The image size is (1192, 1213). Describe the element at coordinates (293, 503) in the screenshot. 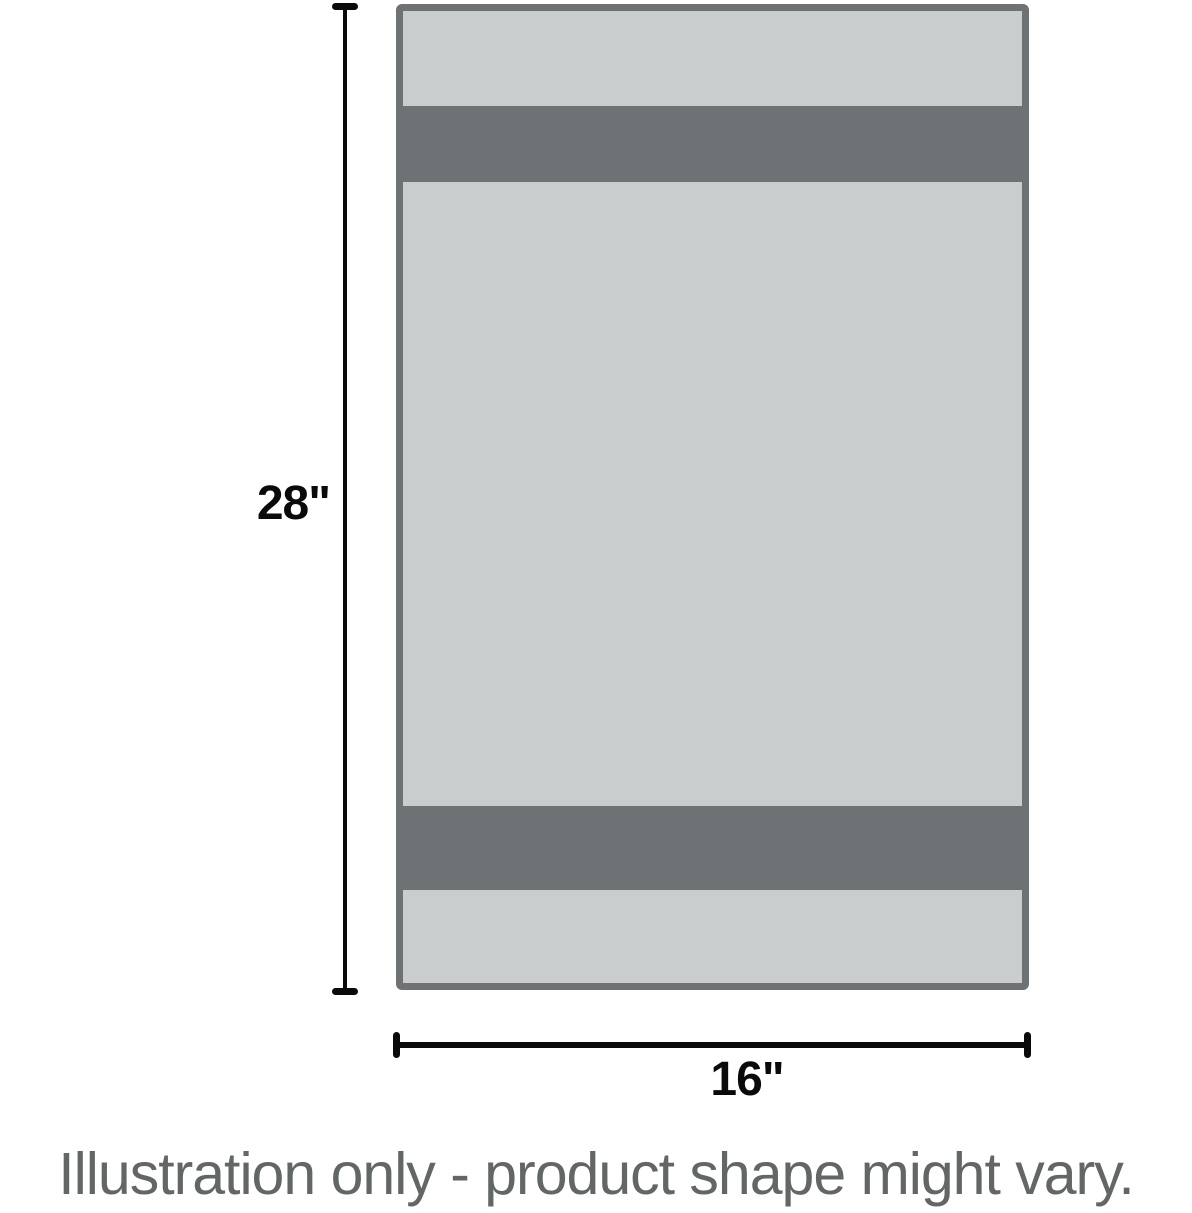

I see `height-dimension-label: 28"` at that location.